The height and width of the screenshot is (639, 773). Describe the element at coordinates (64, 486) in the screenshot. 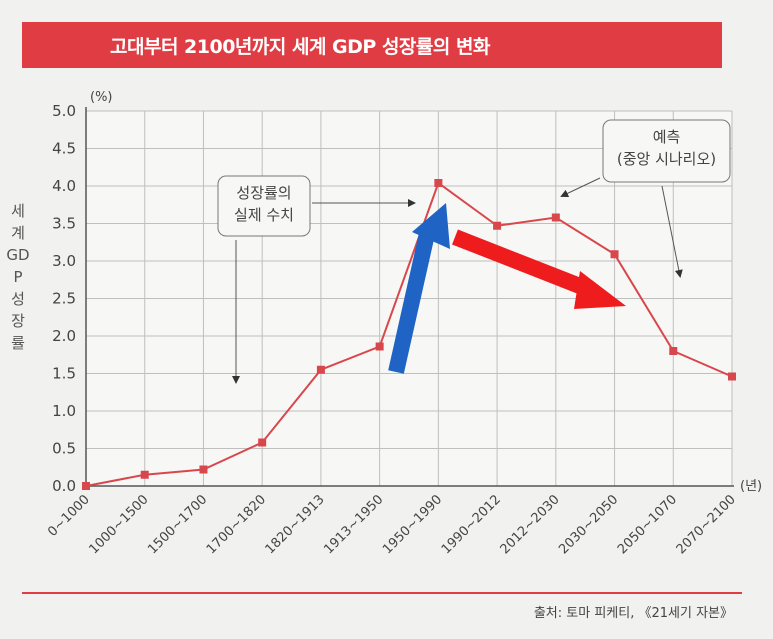

I see `y-tick-label: 0.0` at that location.